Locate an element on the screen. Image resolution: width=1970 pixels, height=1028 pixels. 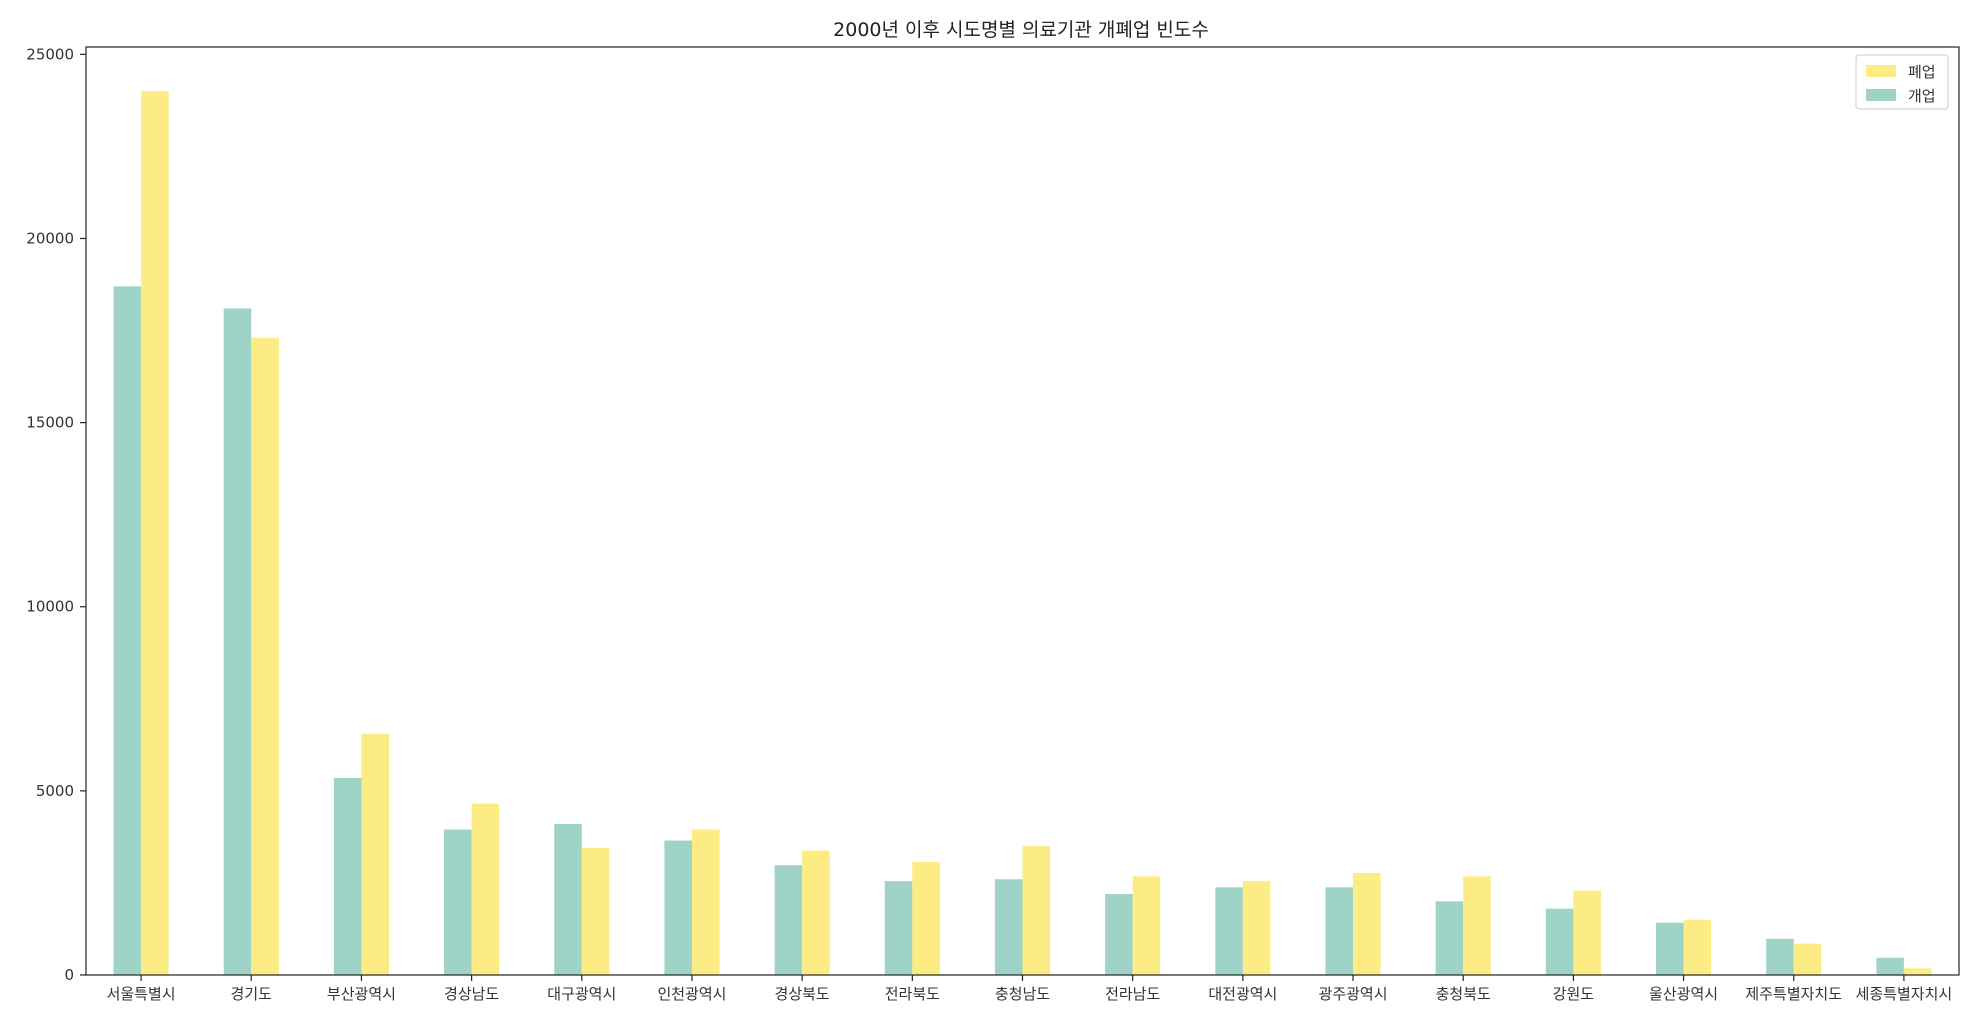
x-tick-label: 경기도 is located at coordinates (252, 994).